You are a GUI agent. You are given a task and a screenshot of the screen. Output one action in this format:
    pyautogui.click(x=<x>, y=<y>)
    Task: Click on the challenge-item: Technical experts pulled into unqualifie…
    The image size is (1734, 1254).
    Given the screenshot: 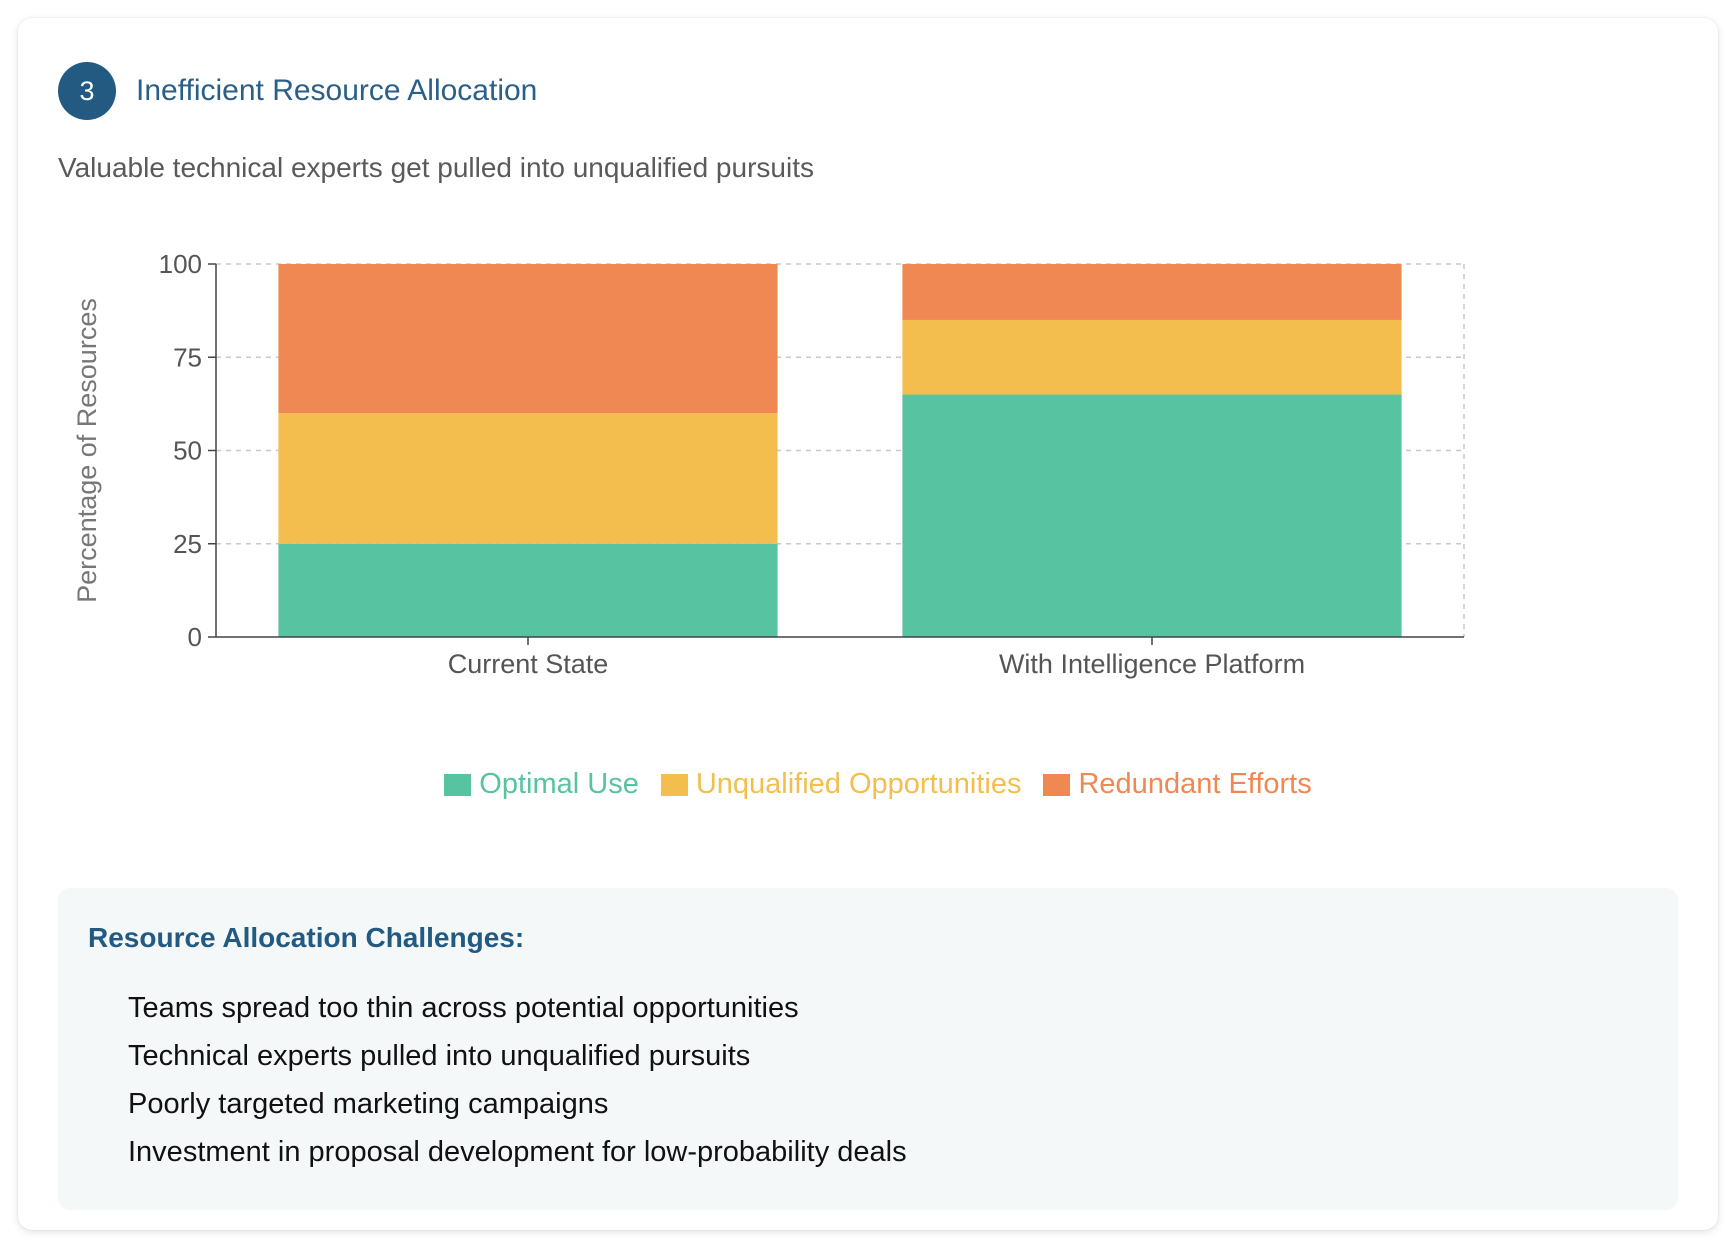 What is the action you would take?
    pyautogui.click(x=439, y=1056)
    